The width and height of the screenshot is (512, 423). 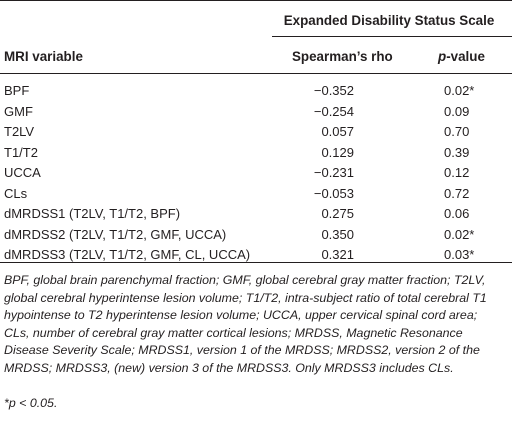 What do you see at coordinates (21, 152) in the screenshot?
I see `cell-variable: T1/T2` at bounding box center [21, 152].